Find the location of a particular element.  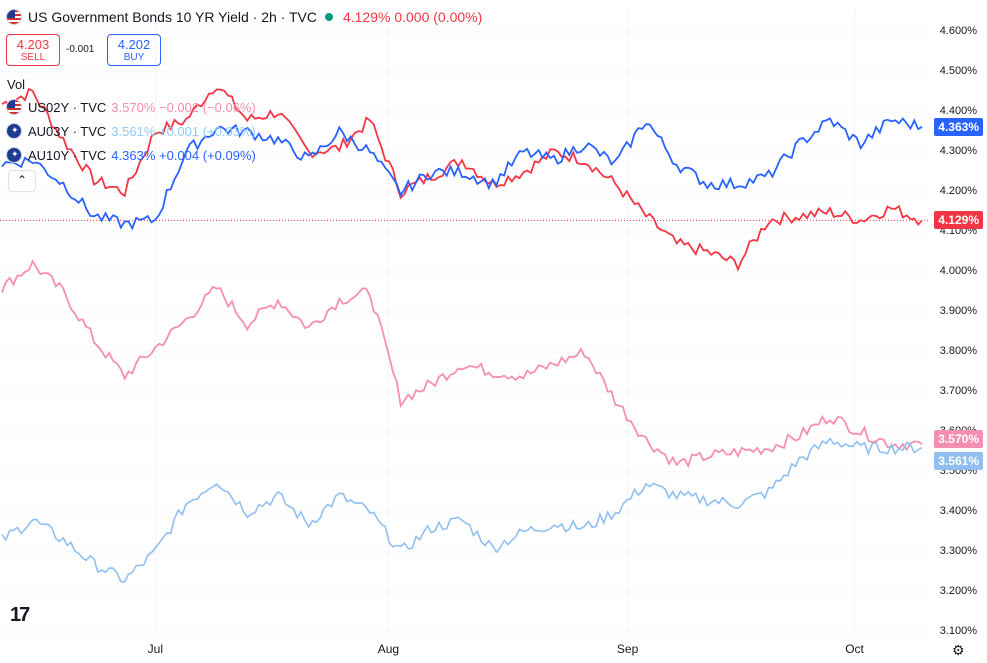

x-tick-label: Jul is located at coordinates (155, 649).